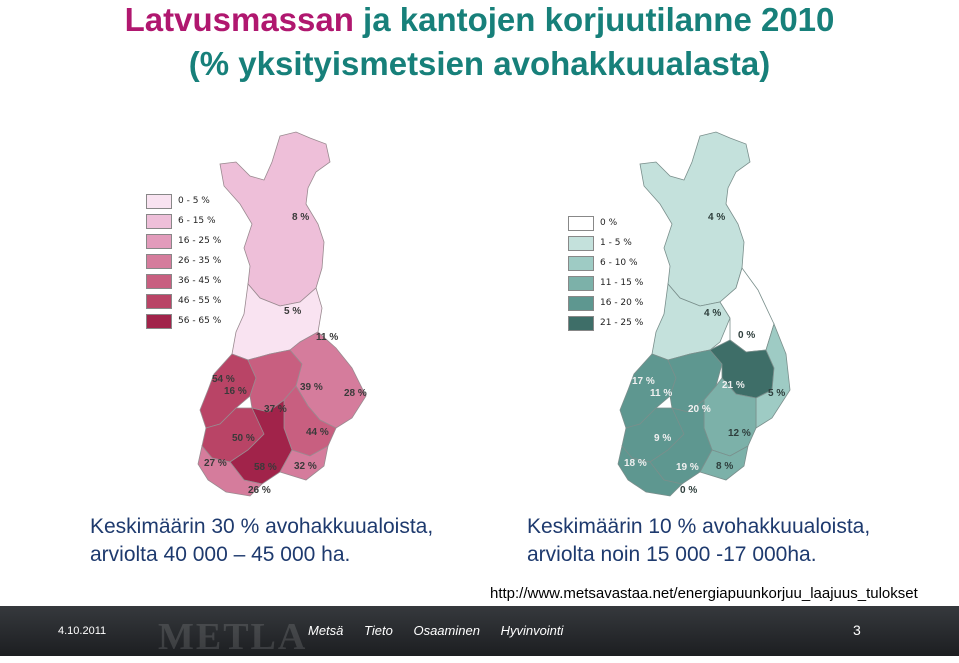 The width and height of the screenshot is (959, 663). Describe the element at coordinates (300, 217) in the screenshot. I see `left-label: 8 %` at that location.